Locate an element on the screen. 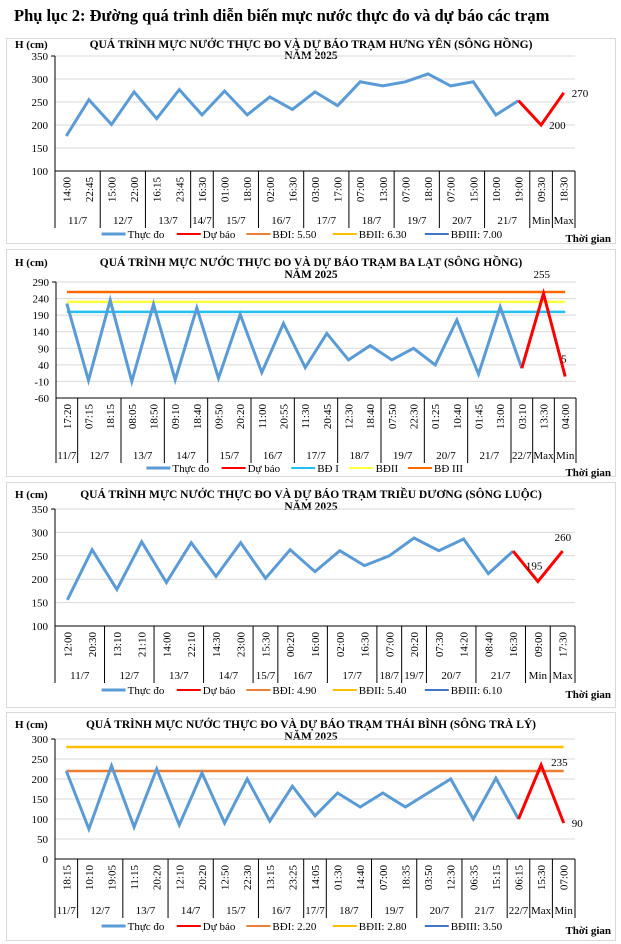  x-time-label: 20:55 is located at coordinates (285, 417).